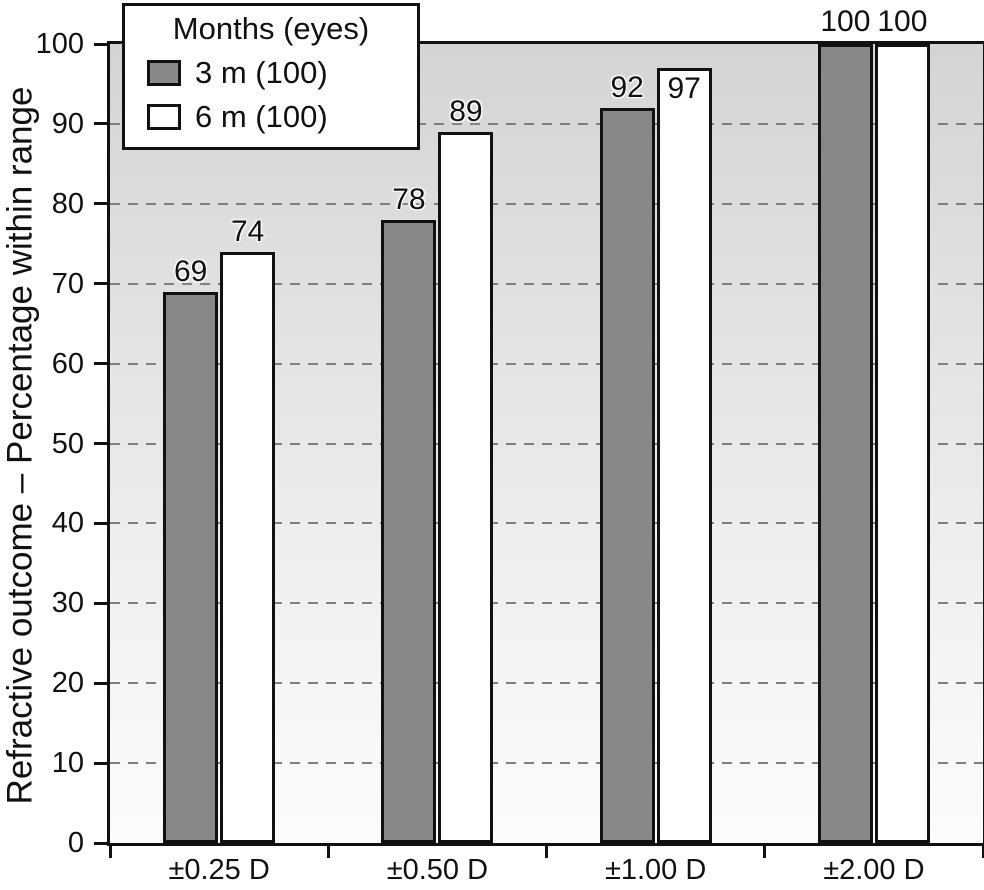 Image resolution: width=984 pixels, height=890 pixels. What do you see at coordinates (874, 870) in the screenshot?
I see `x-category-label: ±2.00 D` at bounding box center [874, 870].